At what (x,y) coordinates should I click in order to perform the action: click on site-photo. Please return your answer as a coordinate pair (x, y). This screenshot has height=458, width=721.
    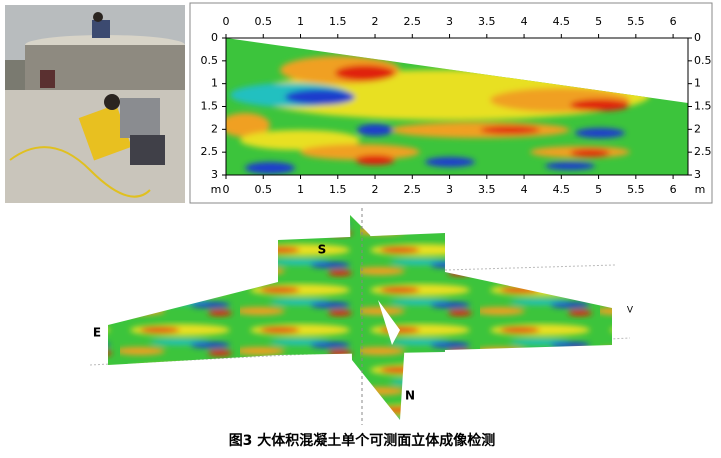
    Looking at the image, I should click on (95, 104).